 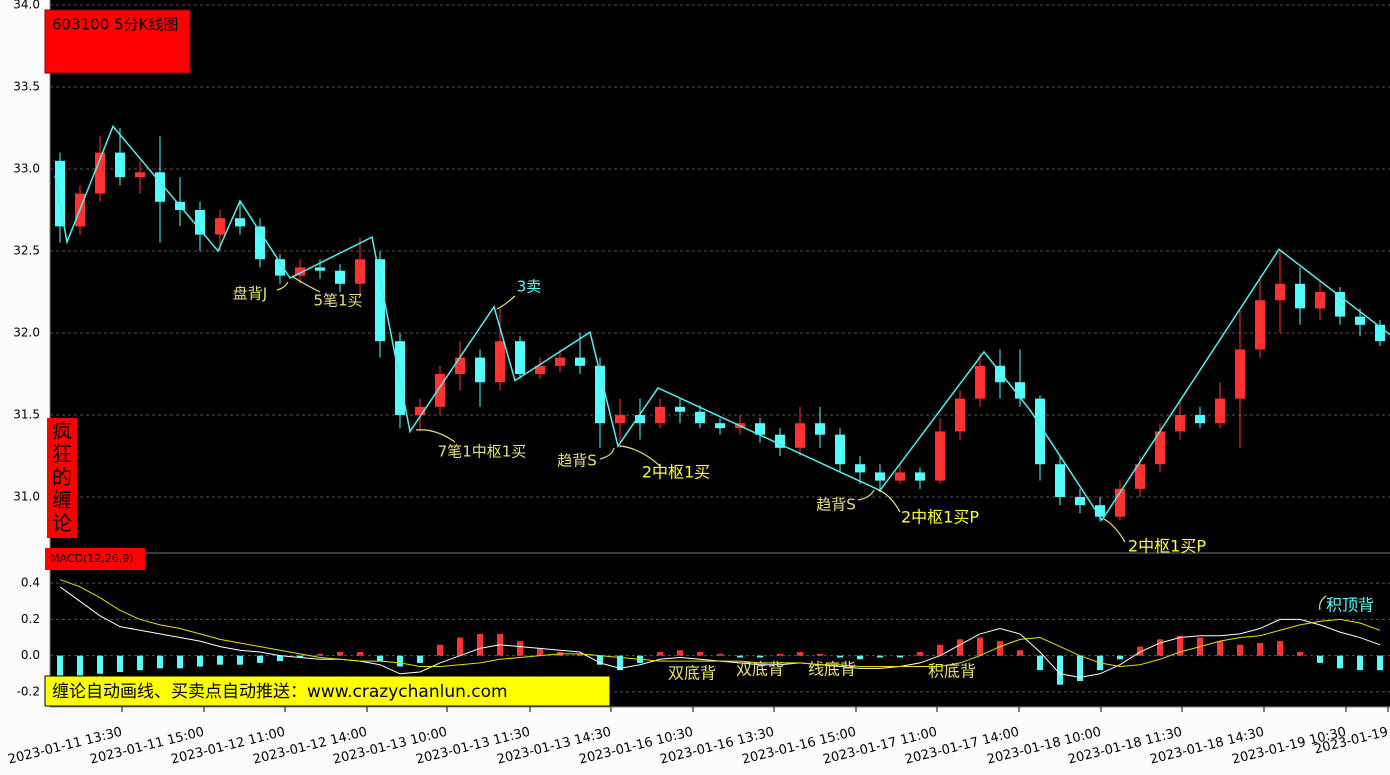 What do you see at coordinates (62, 478) in the screenshot?
I see `side-box` at bounding box center [62, 478].